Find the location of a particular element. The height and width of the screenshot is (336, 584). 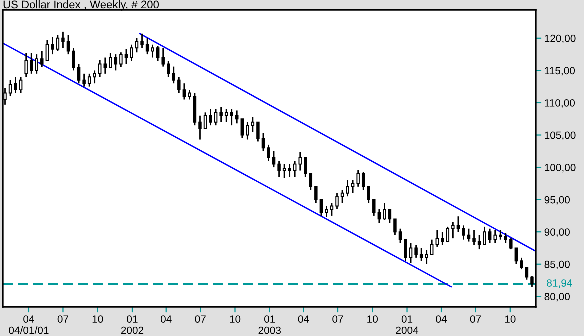

y-tick-label: 105,00 is located at coordinates (560, 136).